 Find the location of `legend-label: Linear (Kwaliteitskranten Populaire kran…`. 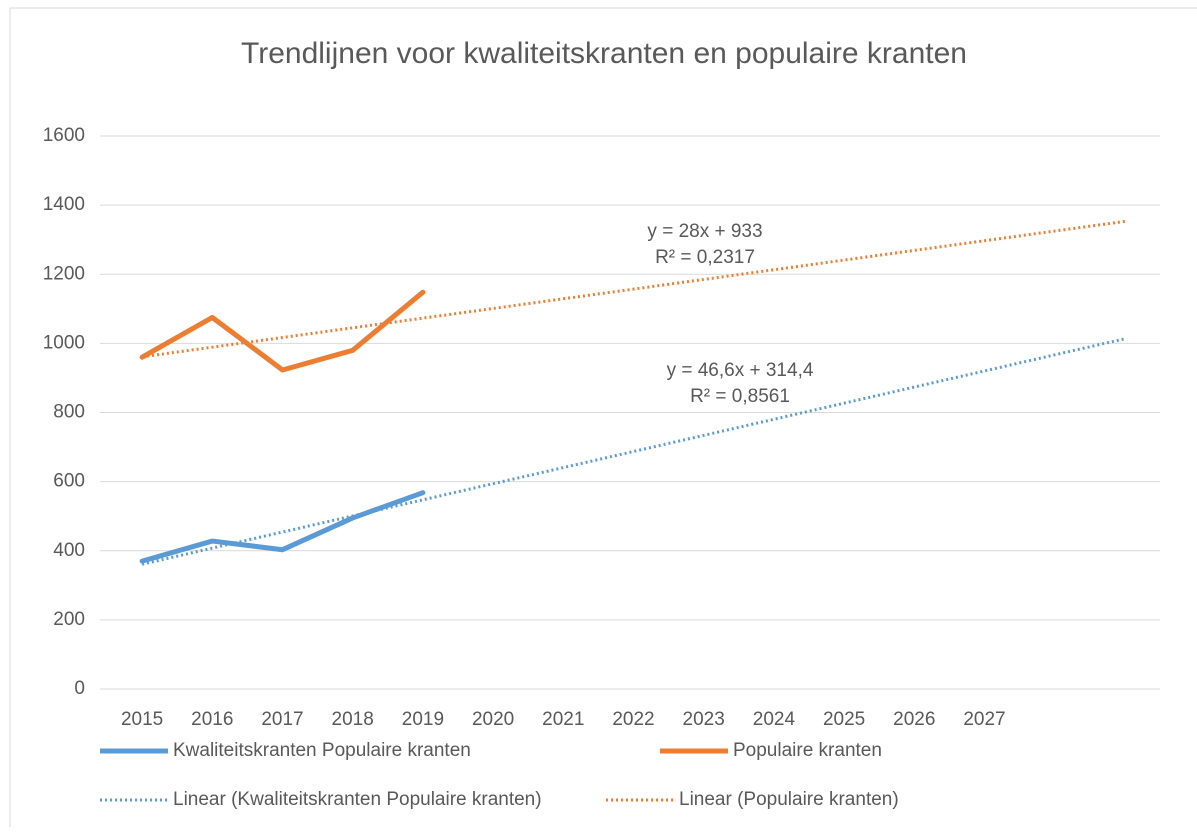

legend-label: Linear (Kwaliteitskranten Populaire kran… is located at coordinates (357, 799).